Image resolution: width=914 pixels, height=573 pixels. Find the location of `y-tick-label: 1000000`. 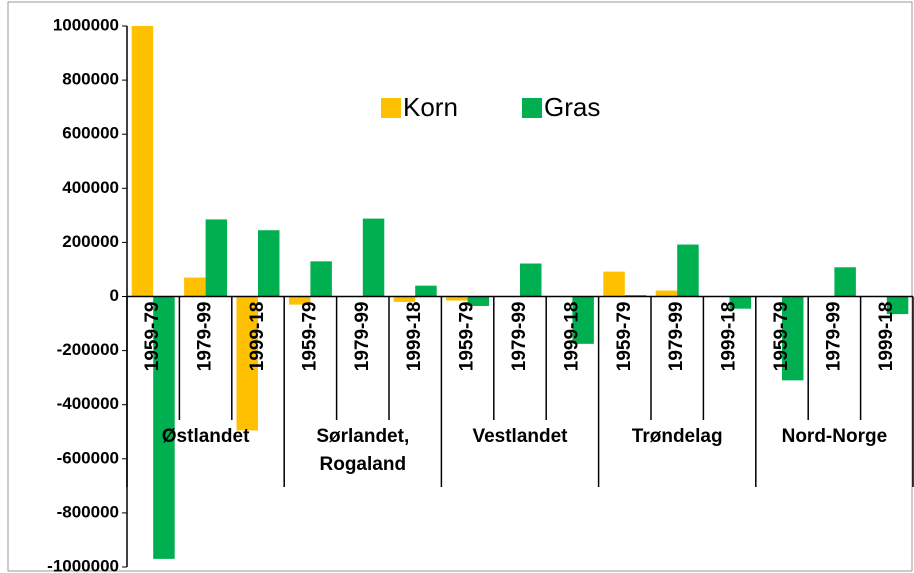

y-tick-label: 1000000 is located at coordinates (86, 24).